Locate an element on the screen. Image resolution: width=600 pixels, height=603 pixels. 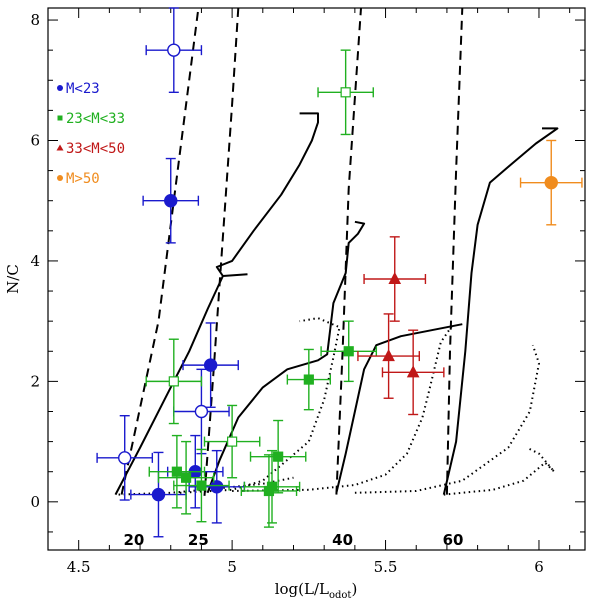
legend-item-1: M<23 is located at coordinates (78, 89).